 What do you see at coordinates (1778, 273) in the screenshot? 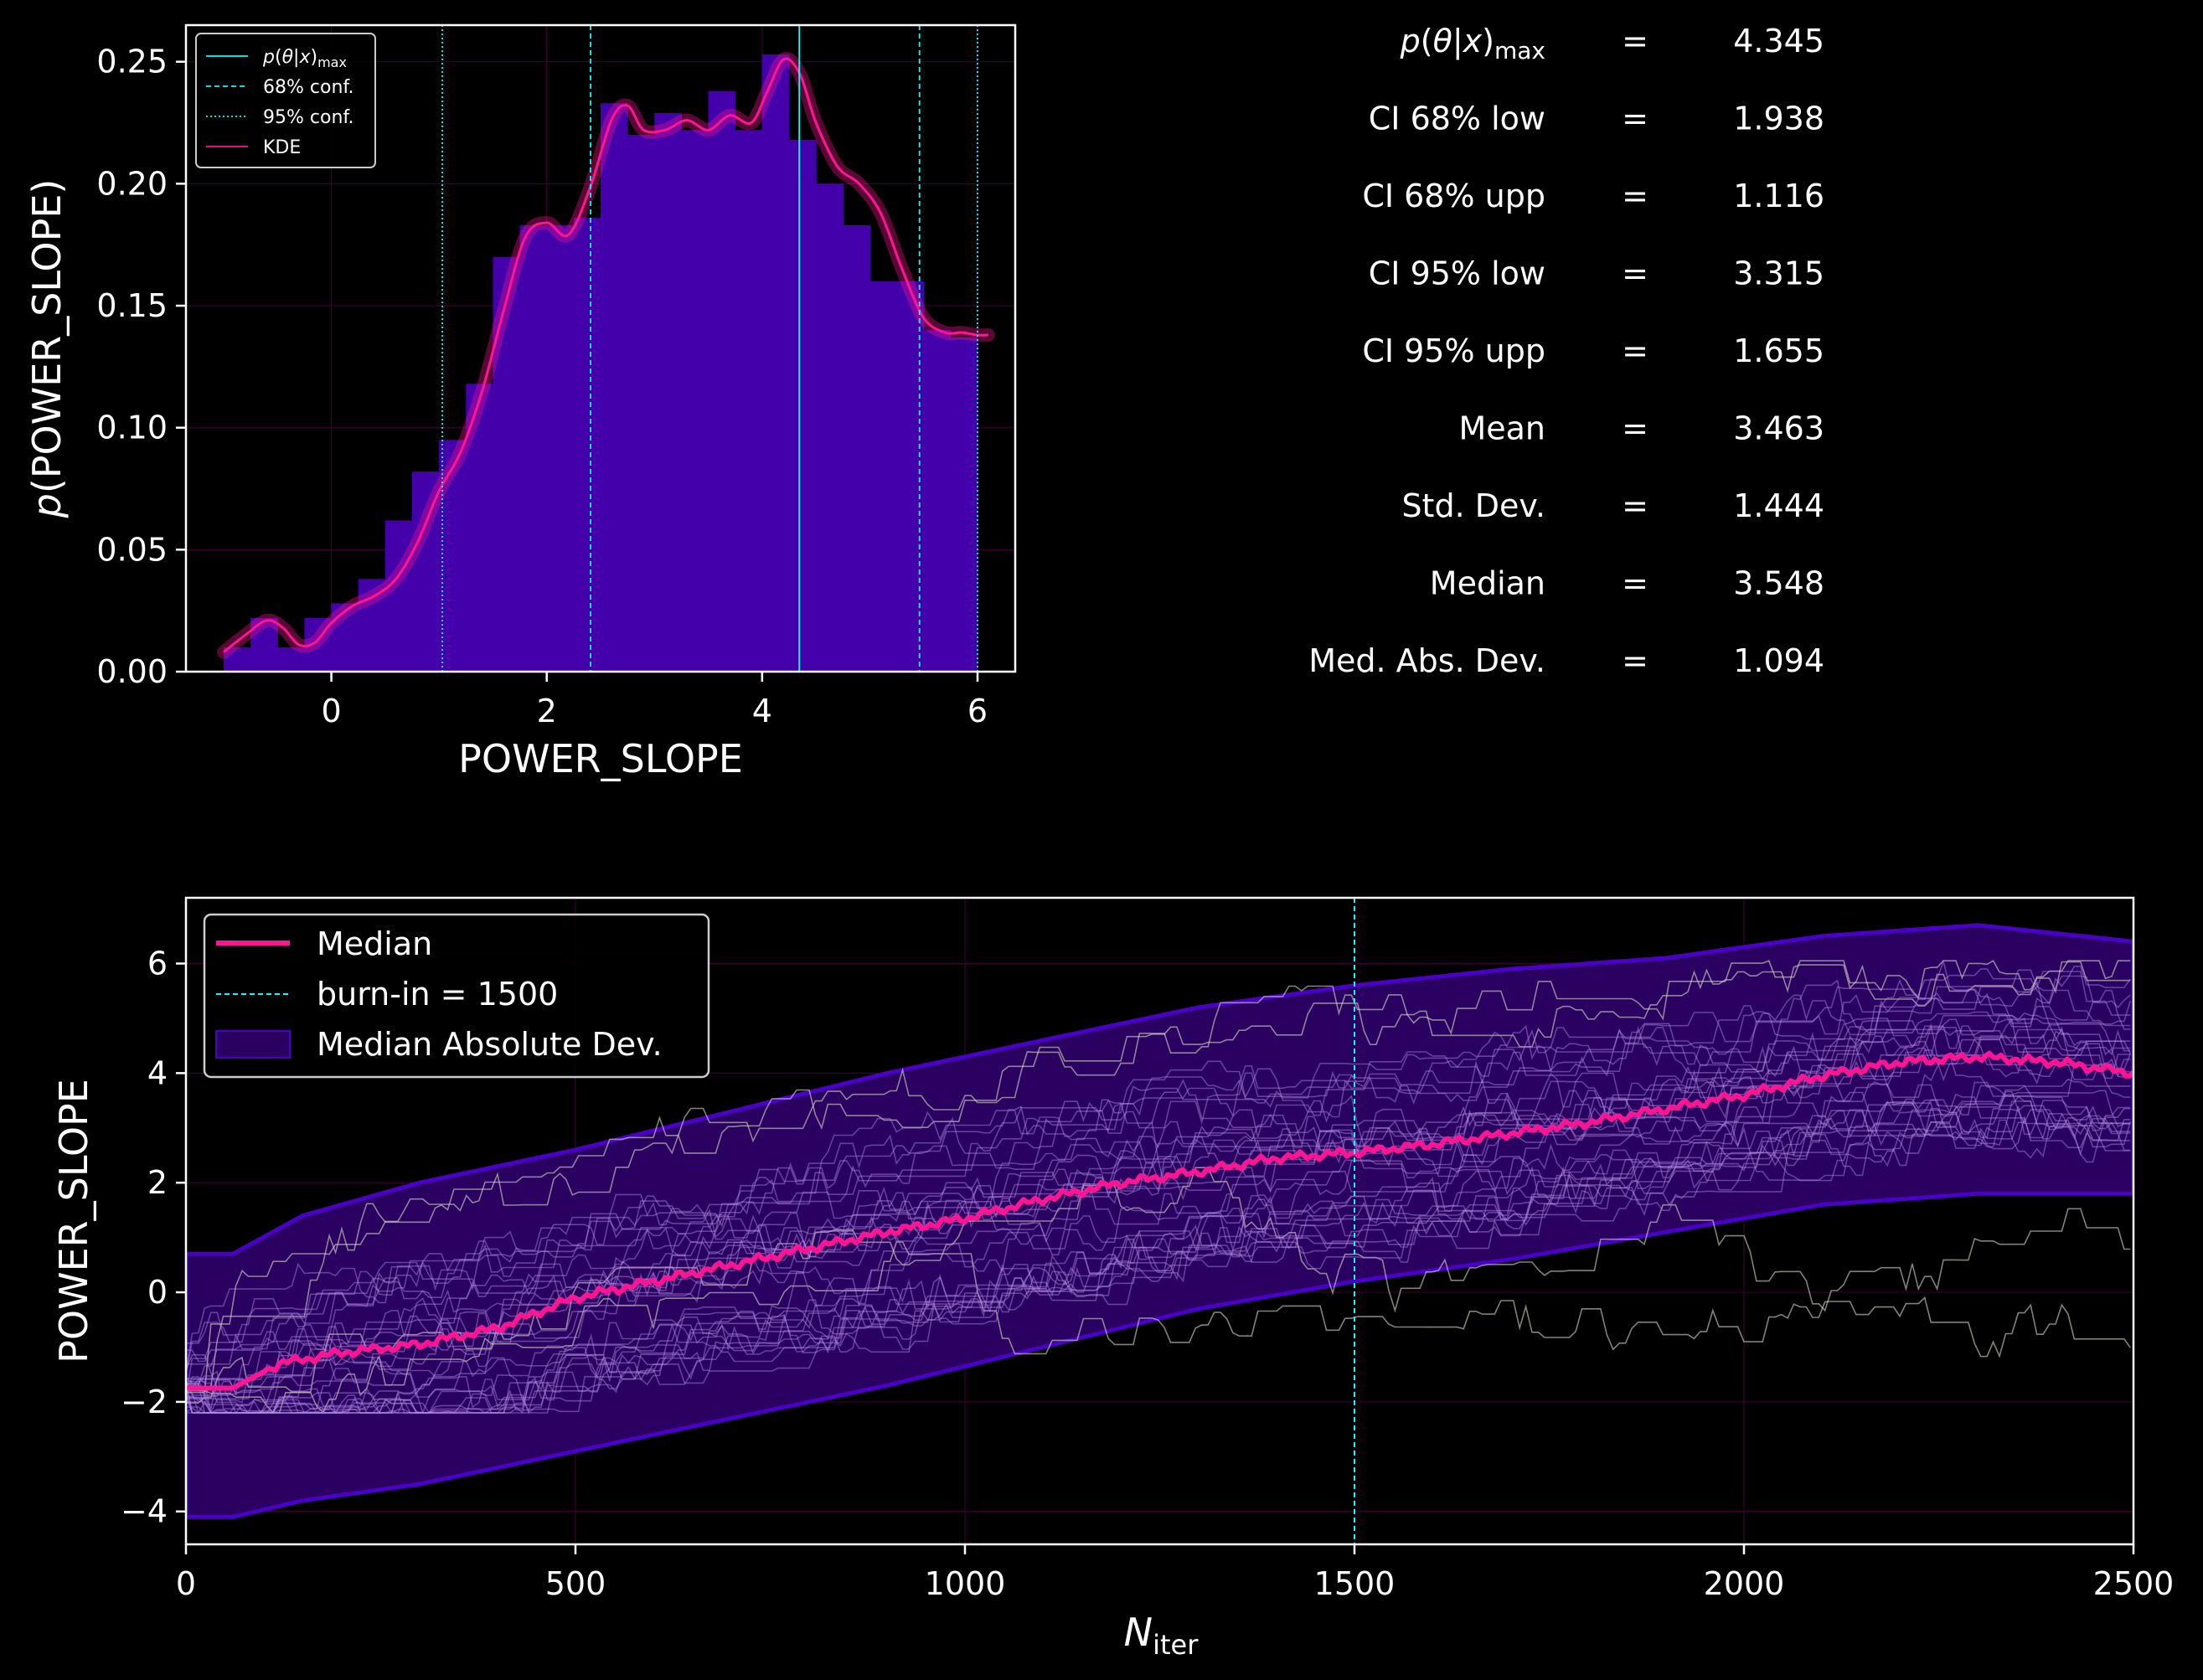
I see `stat-value-3: 3.315` at bounding box center [1778, 273].